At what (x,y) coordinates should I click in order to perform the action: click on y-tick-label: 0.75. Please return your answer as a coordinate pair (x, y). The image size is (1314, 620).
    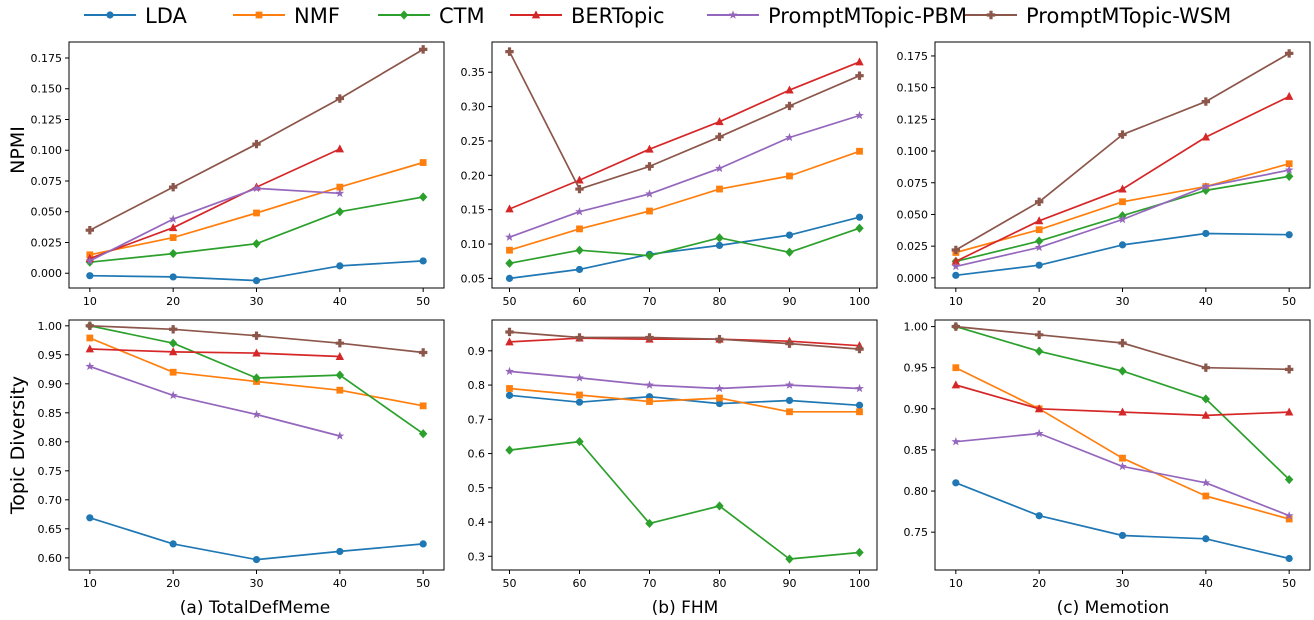
    Looking at the image, I should click on (50, 471).